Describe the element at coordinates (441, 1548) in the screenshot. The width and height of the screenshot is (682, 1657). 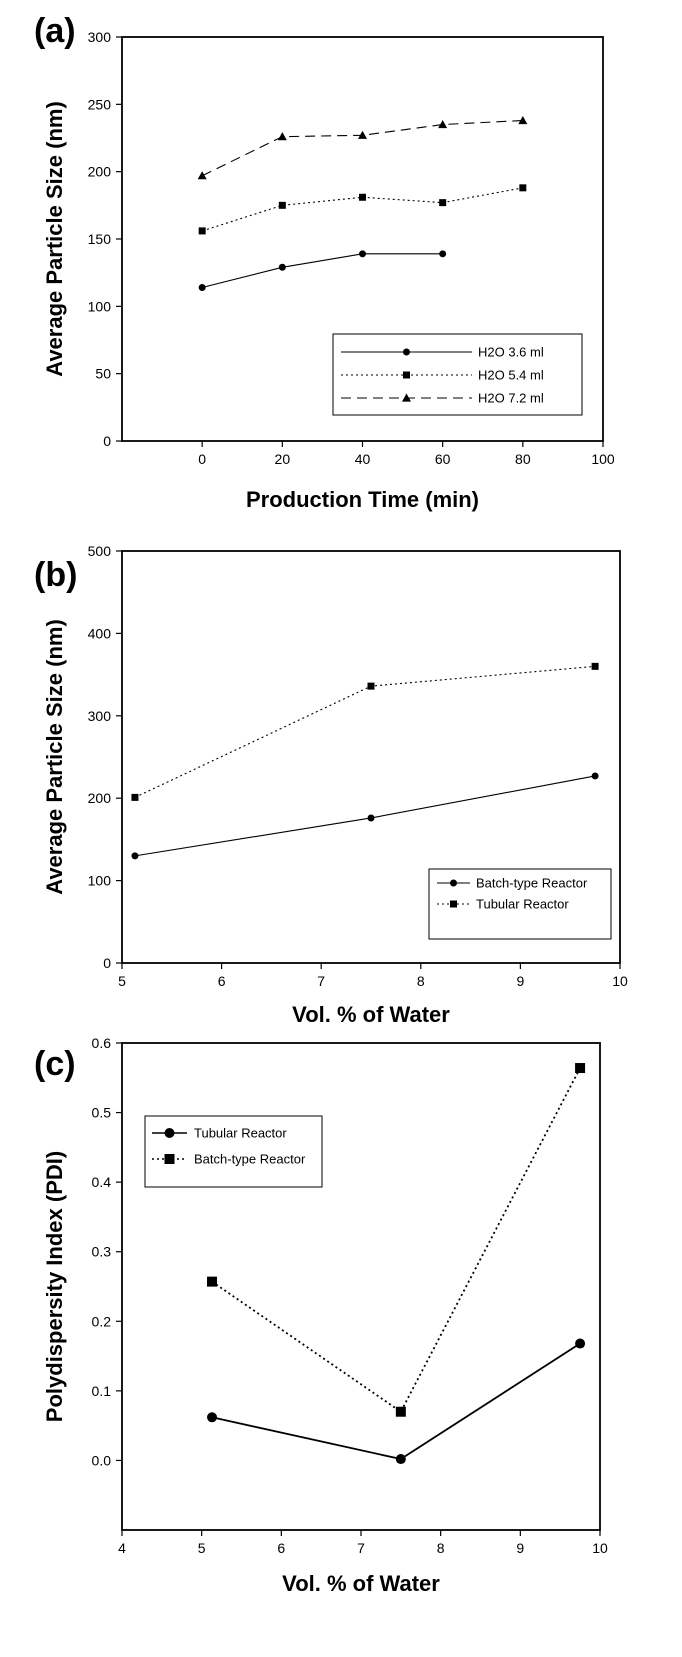
I see `x-tick-label: 8` at that location.